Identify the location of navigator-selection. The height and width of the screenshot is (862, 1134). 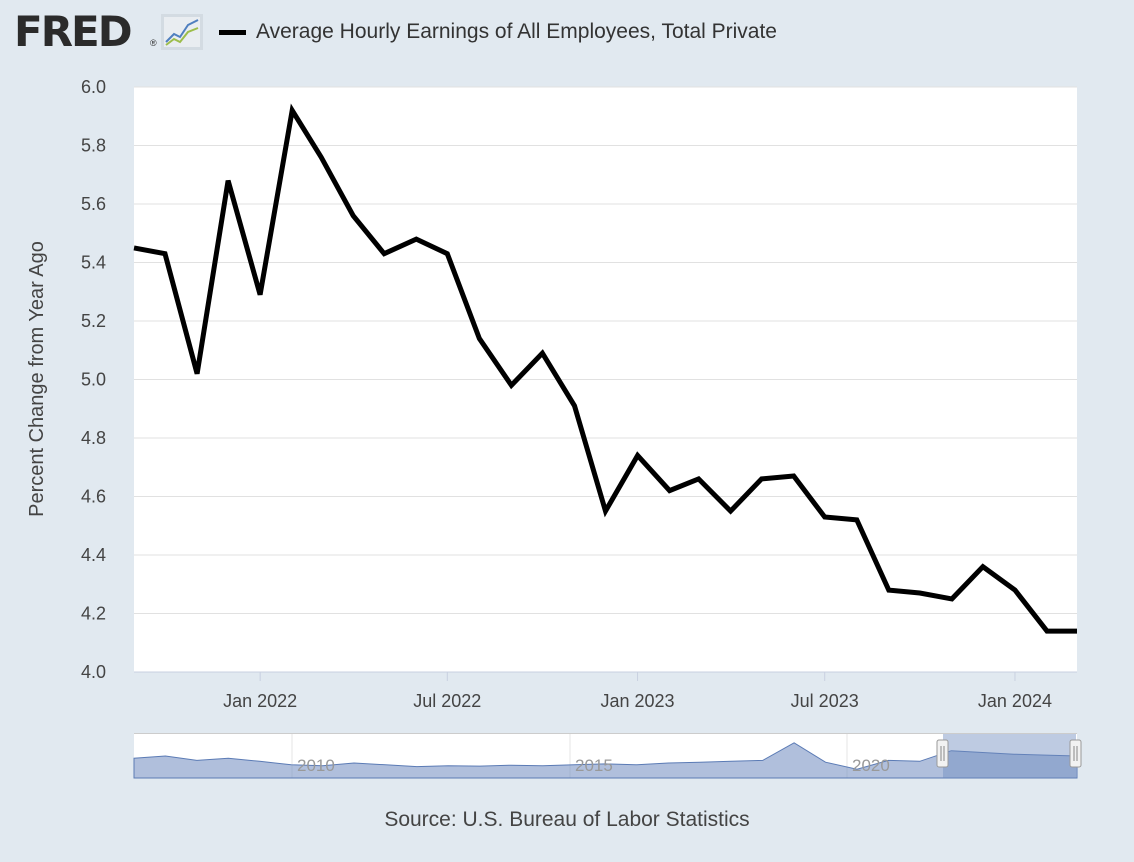
(1009, 756).